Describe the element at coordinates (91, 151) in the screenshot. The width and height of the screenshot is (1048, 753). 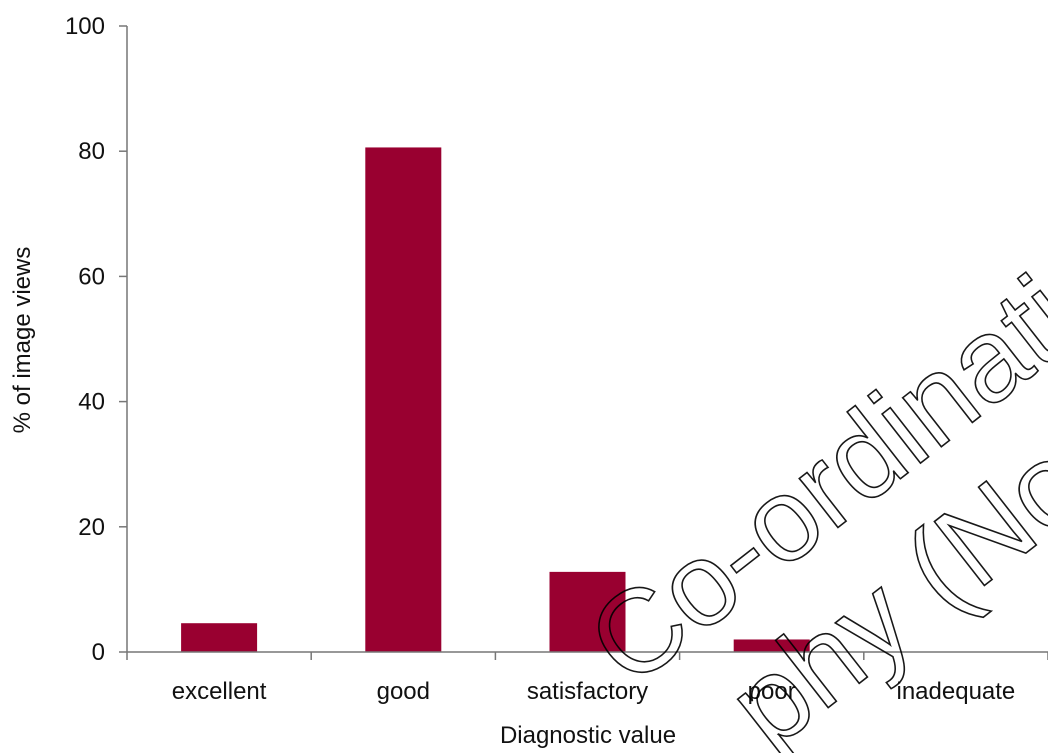
I see `y-tick-label: 80` at that location.